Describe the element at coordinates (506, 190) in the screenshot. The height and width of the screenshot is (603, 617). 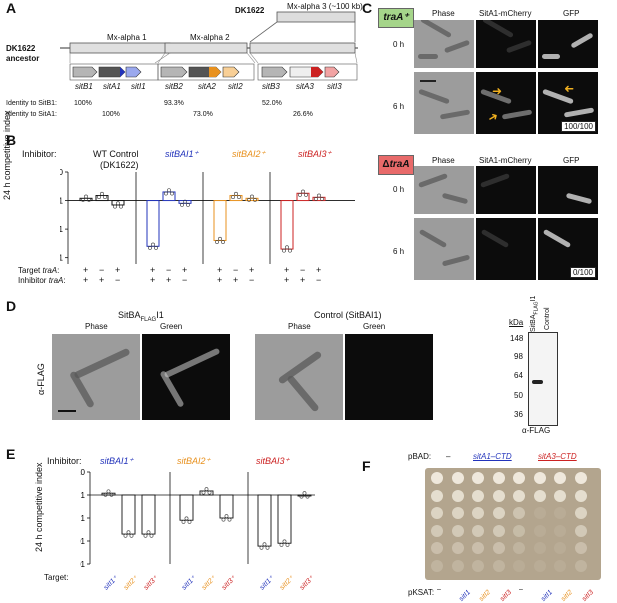
I see `c-neg-0h-mcherry` at that location.